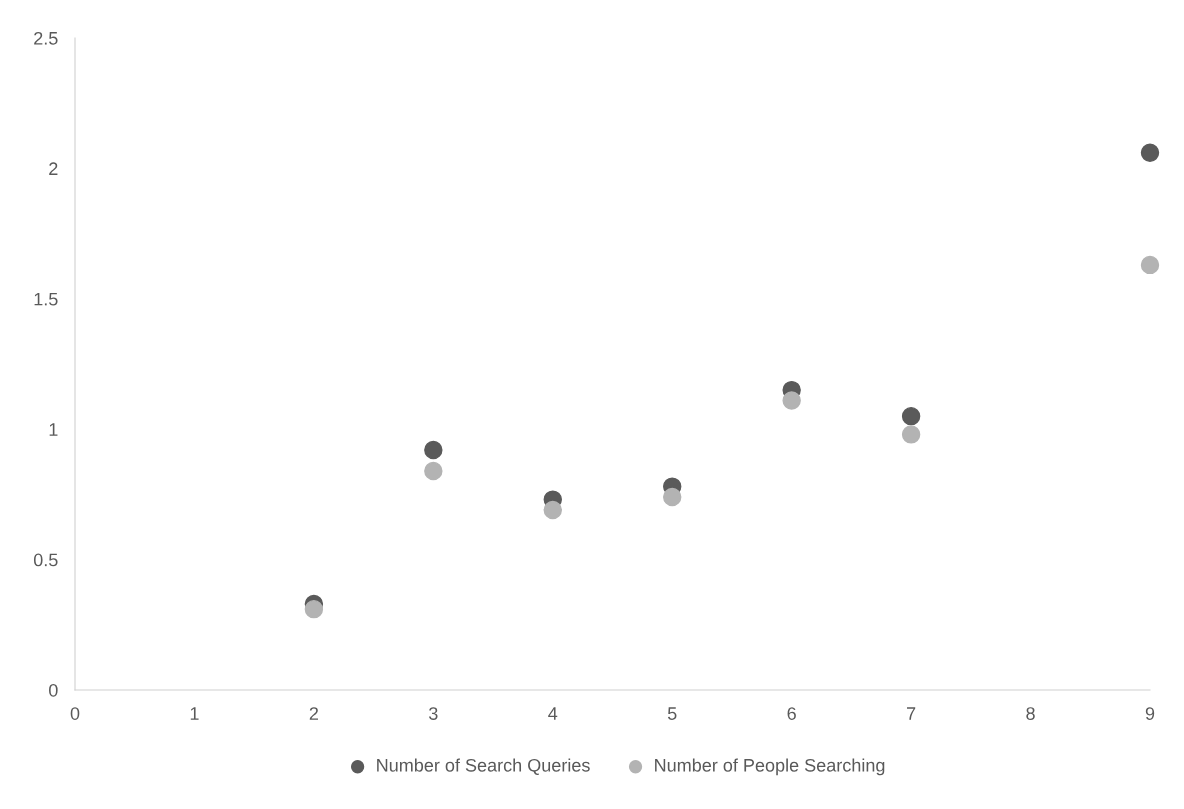 The height and width of the screenshot is (809, 1184). Describe the element at coordinates (791, 713) in the screenshot. I see `x-tick-label: 6` at that location.